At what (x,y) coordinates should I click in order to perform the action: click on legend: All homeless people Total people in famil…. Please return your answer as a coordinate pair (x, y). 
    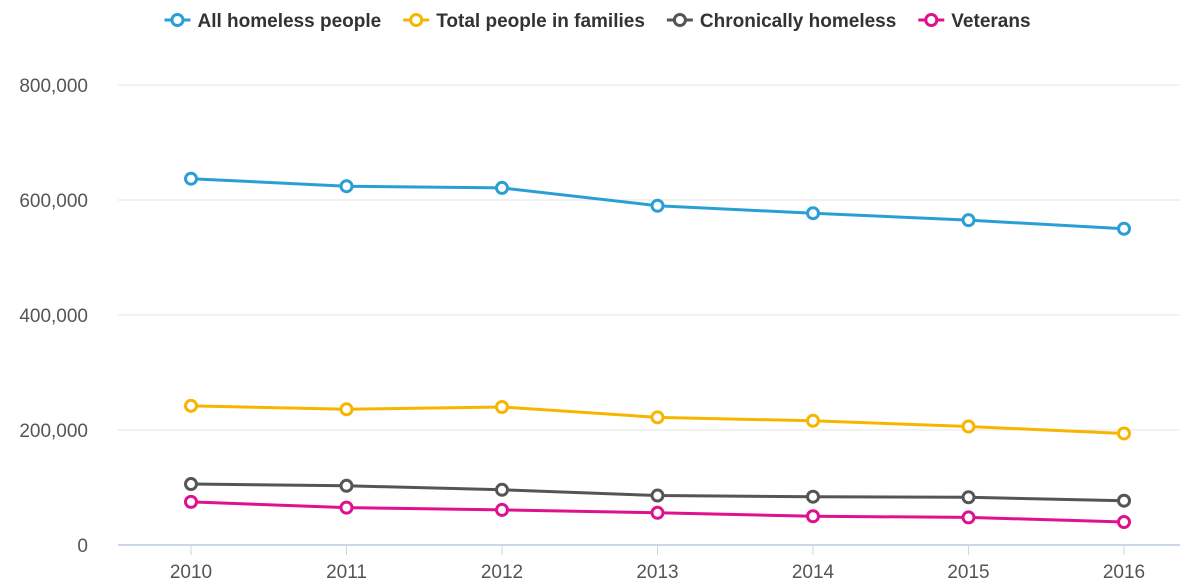
    Looking at the image, I should click on (597, 21).